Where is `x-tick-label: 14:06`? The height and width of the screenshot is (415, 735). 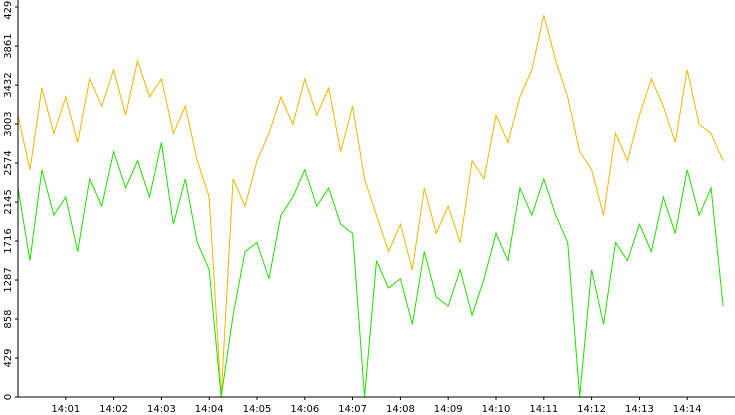 x-tick-label: 14:06 is located at coordinates (304, 409).